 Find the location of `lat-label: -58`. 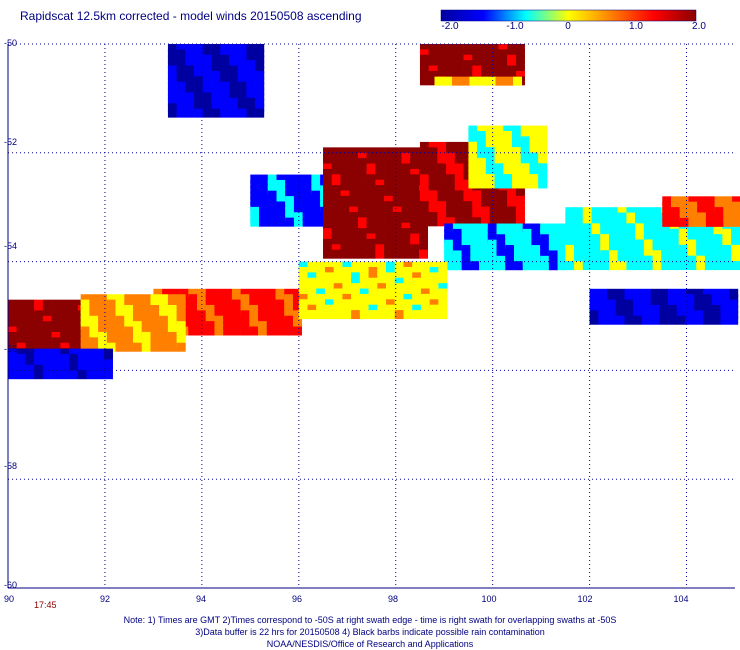

lat-label: -58 is located at coordinates (11, 466).